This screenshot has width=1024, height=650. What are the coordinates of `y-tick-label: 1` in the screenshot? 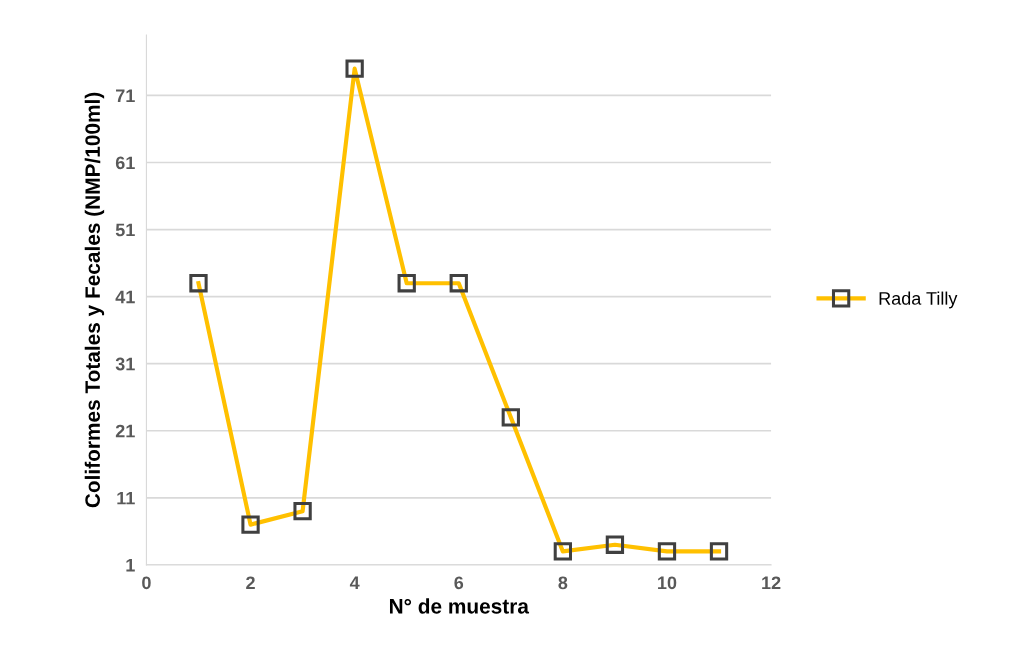 It's located at (130, 565).